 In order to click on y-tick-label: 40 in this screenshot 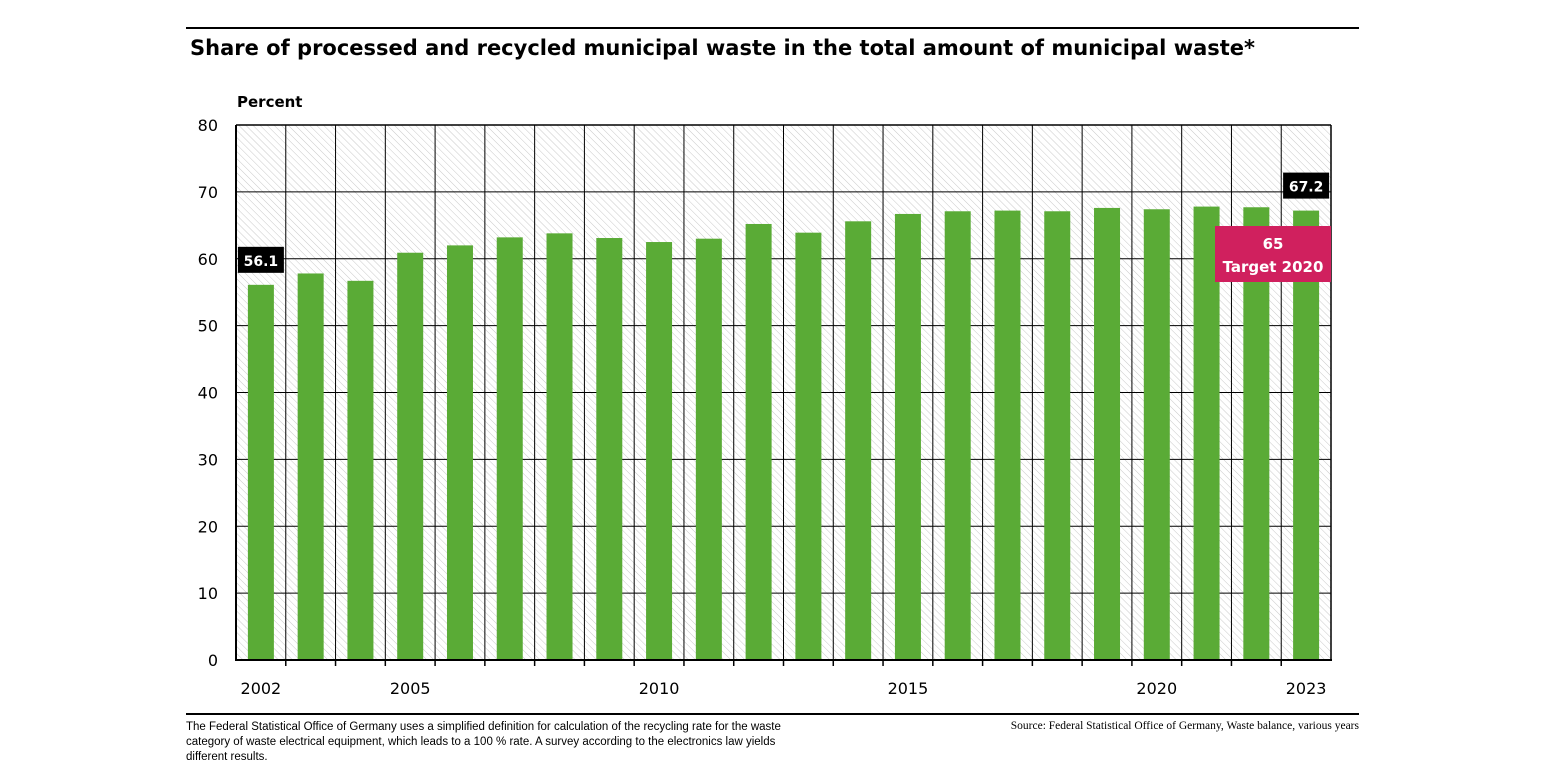, I will do `click(208, 393)`.